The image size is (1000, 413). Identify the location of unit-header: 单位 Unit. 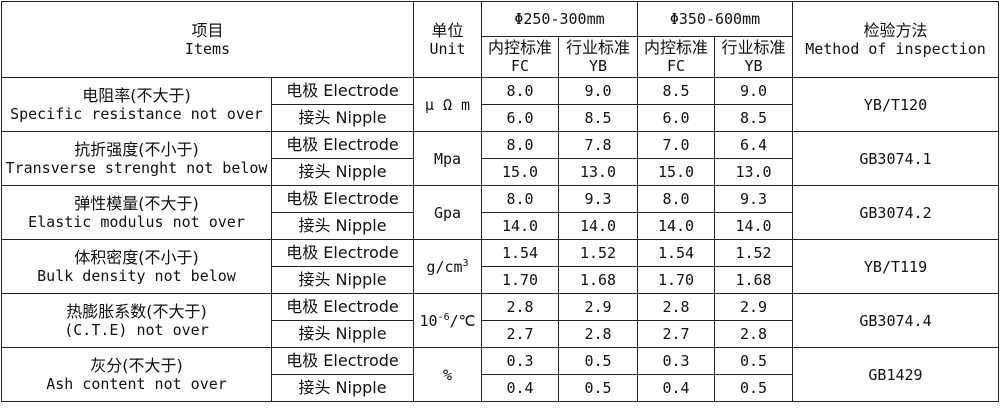
(447, 39).